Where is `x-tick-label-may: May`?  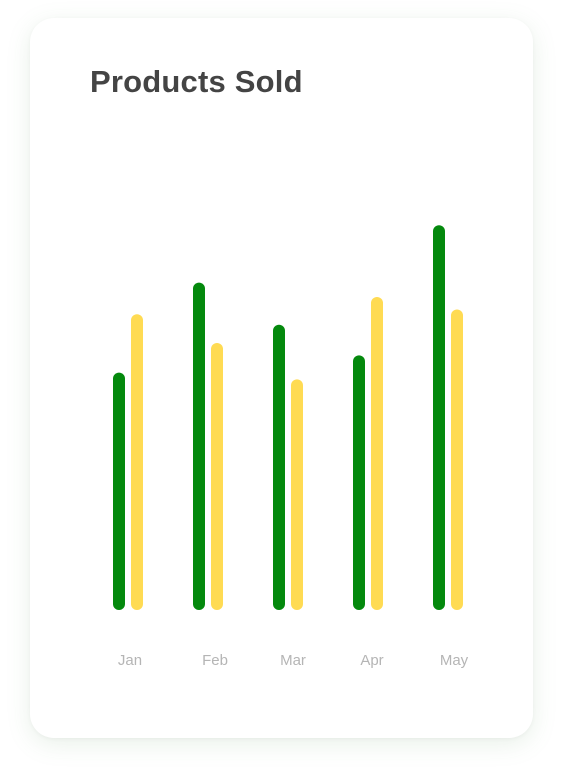 x-tick-label-may: May is located at coordinates (454, 660).